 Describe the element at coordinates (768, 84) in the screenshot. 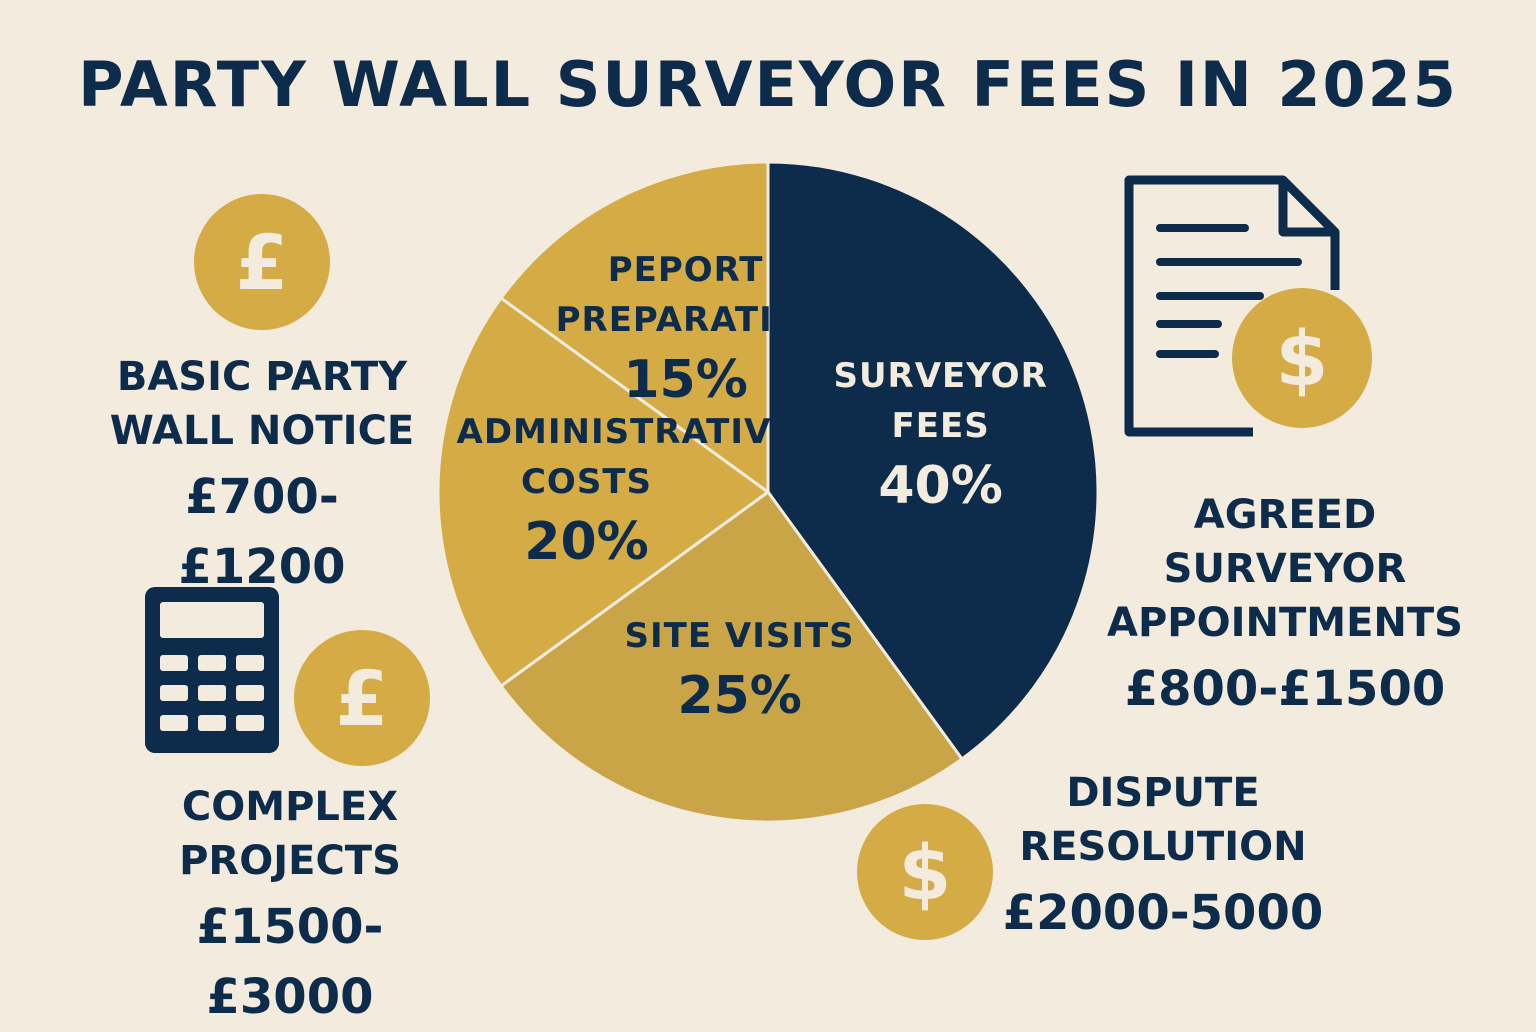

I see `chart-title: PARTY WALL SURVEYOR FEES IN 2025` at that location.